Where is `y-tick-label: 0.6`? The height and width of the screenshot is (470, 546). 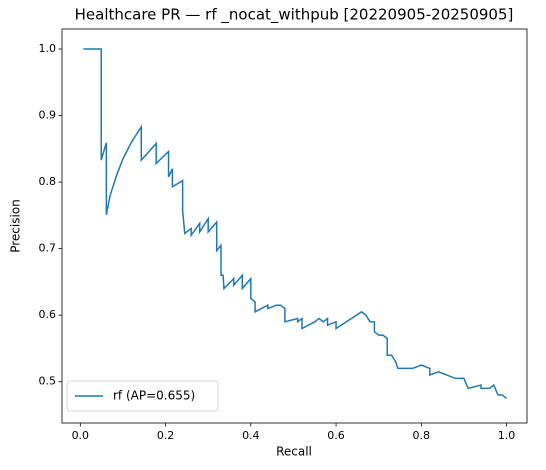 y-tick-label: 0.6 is located at coordinates (48, 314).